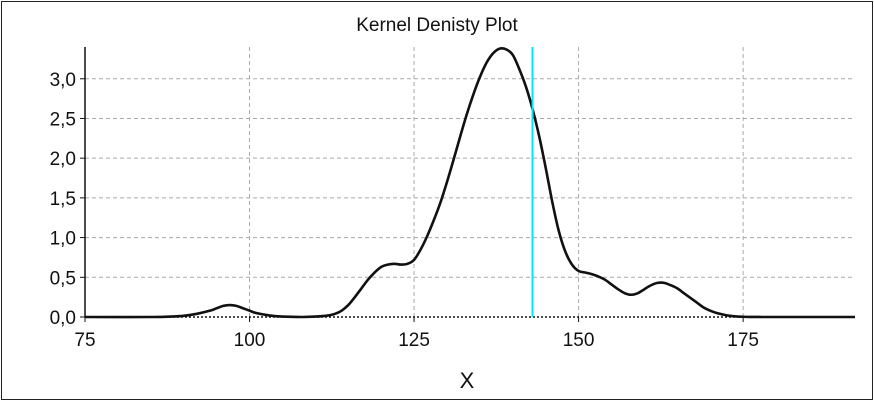  I want to click on x-tick-label: 125, so click(414, 340).